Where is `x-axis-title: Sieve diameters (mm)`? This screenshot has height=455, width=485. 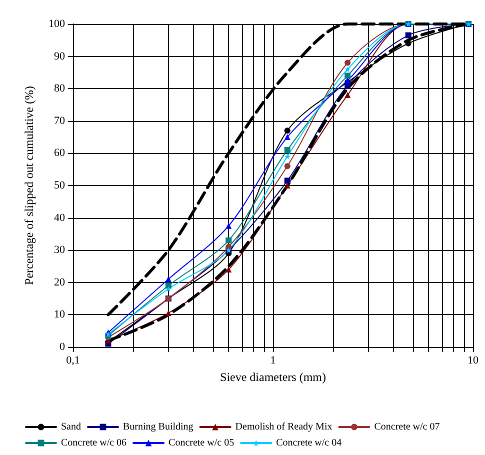
x-axis-title: Sieve diameters (mm) is located at coordinates (273, 377).